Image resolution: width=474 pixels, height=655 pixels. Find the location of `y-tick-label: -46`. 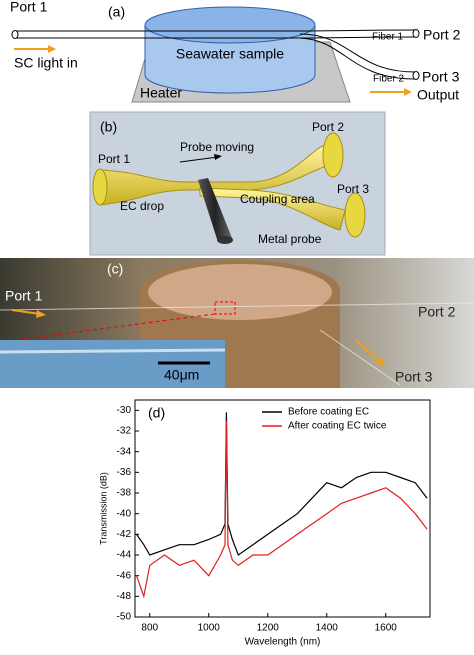

y-tick-label: -46 is located at coordinates (124, 575).